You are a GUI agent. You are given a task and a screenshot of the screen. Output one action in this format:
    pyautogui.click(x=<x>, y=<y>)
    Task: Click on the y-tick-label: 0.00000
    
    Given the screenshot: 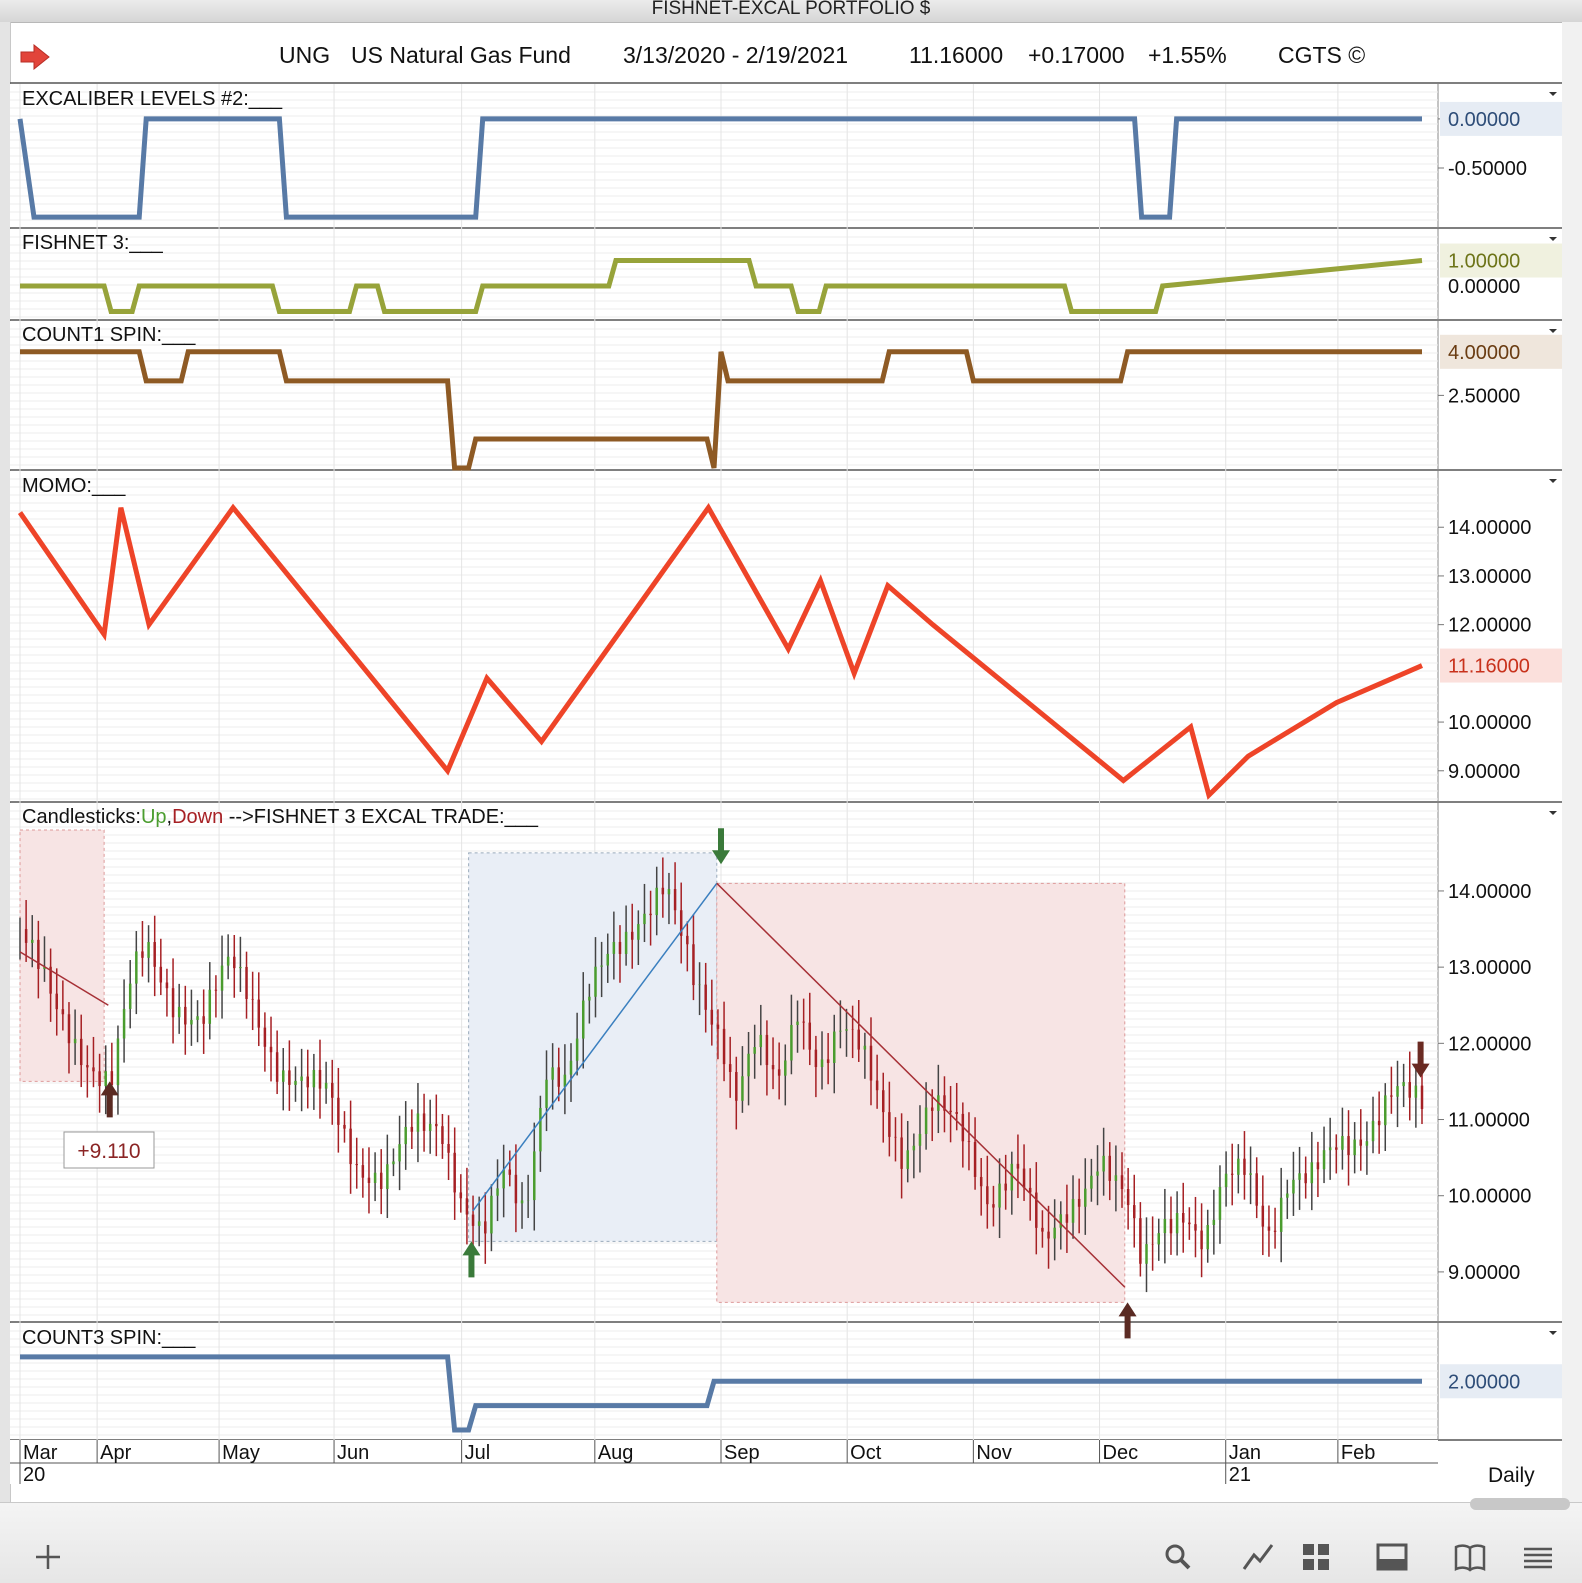 What is the action you would take?
    pyautogui.click(x=1484, y=287)
    